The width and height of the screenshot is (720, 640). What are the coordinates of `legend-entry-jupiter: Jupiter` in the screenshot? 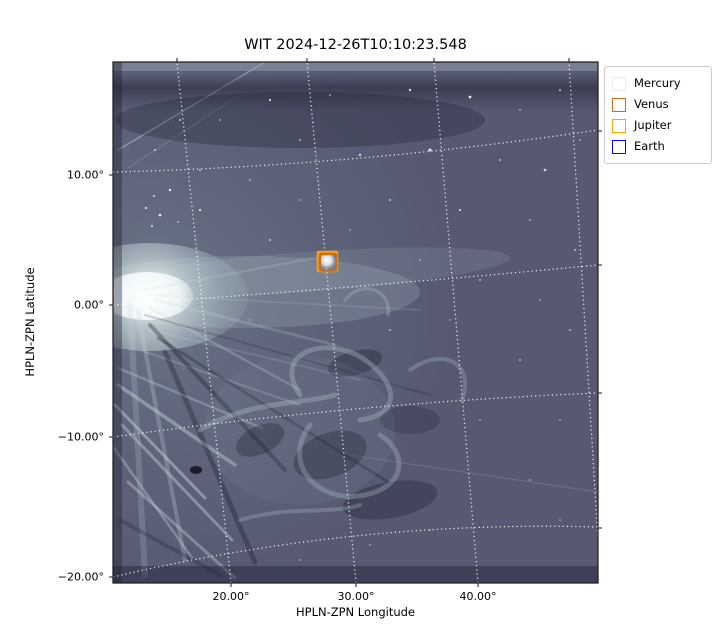 It's located at (657, 125).